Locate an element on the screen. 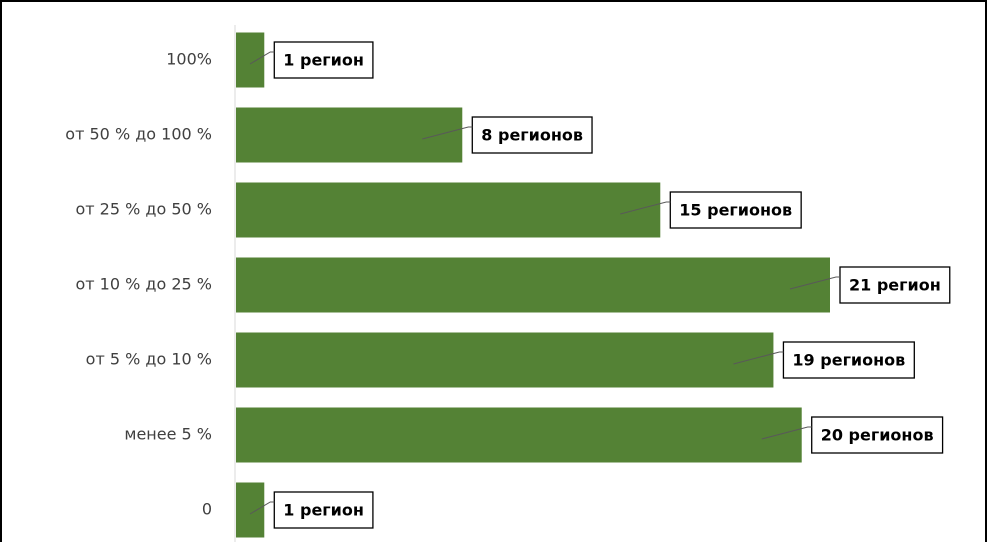 Image resolution: width=990 pixels, height=542 pixels. y-tick-label: менее 5 % is located at coordinates (168, 434).